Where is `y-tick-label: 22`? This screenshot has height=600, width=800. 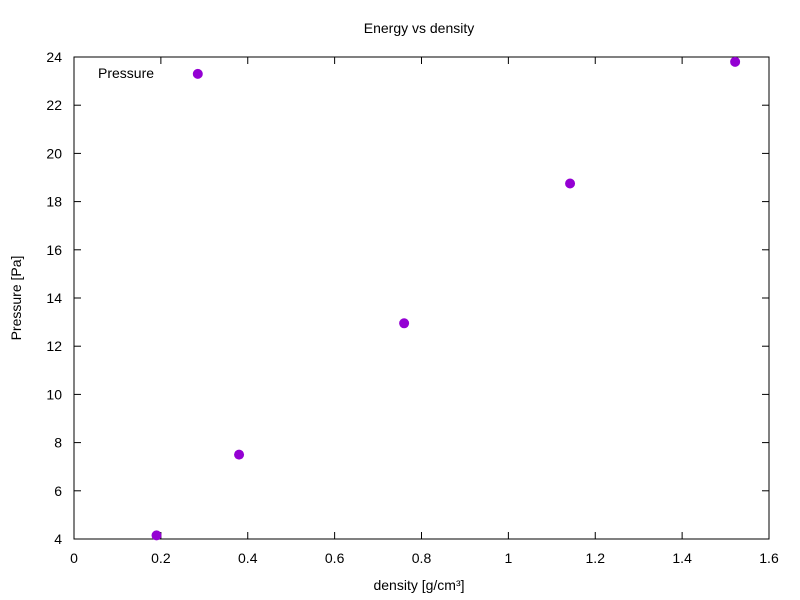 y-tick-label: 22 is located at coordinates (54, 105).